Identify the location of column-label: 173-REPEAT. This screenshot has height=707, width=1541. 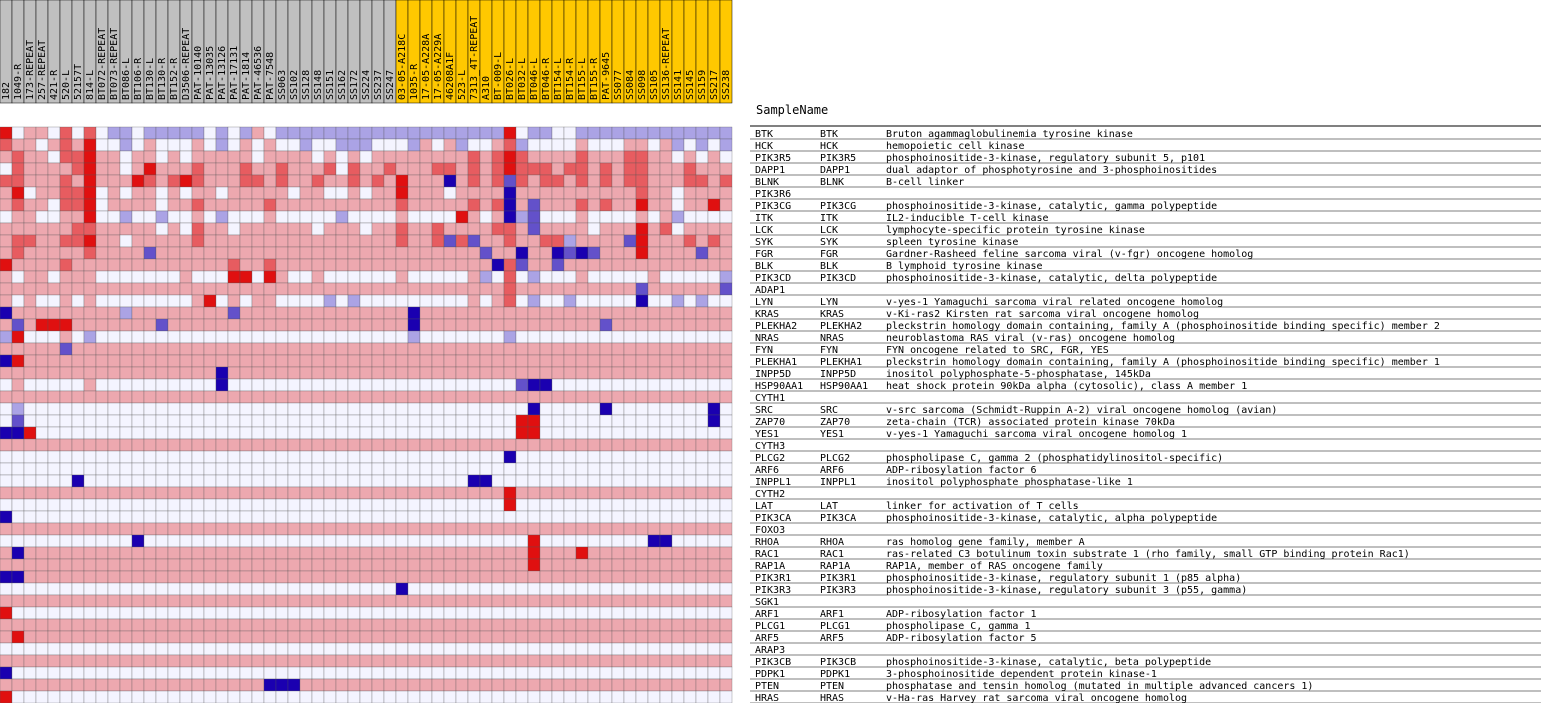
(30, 70).